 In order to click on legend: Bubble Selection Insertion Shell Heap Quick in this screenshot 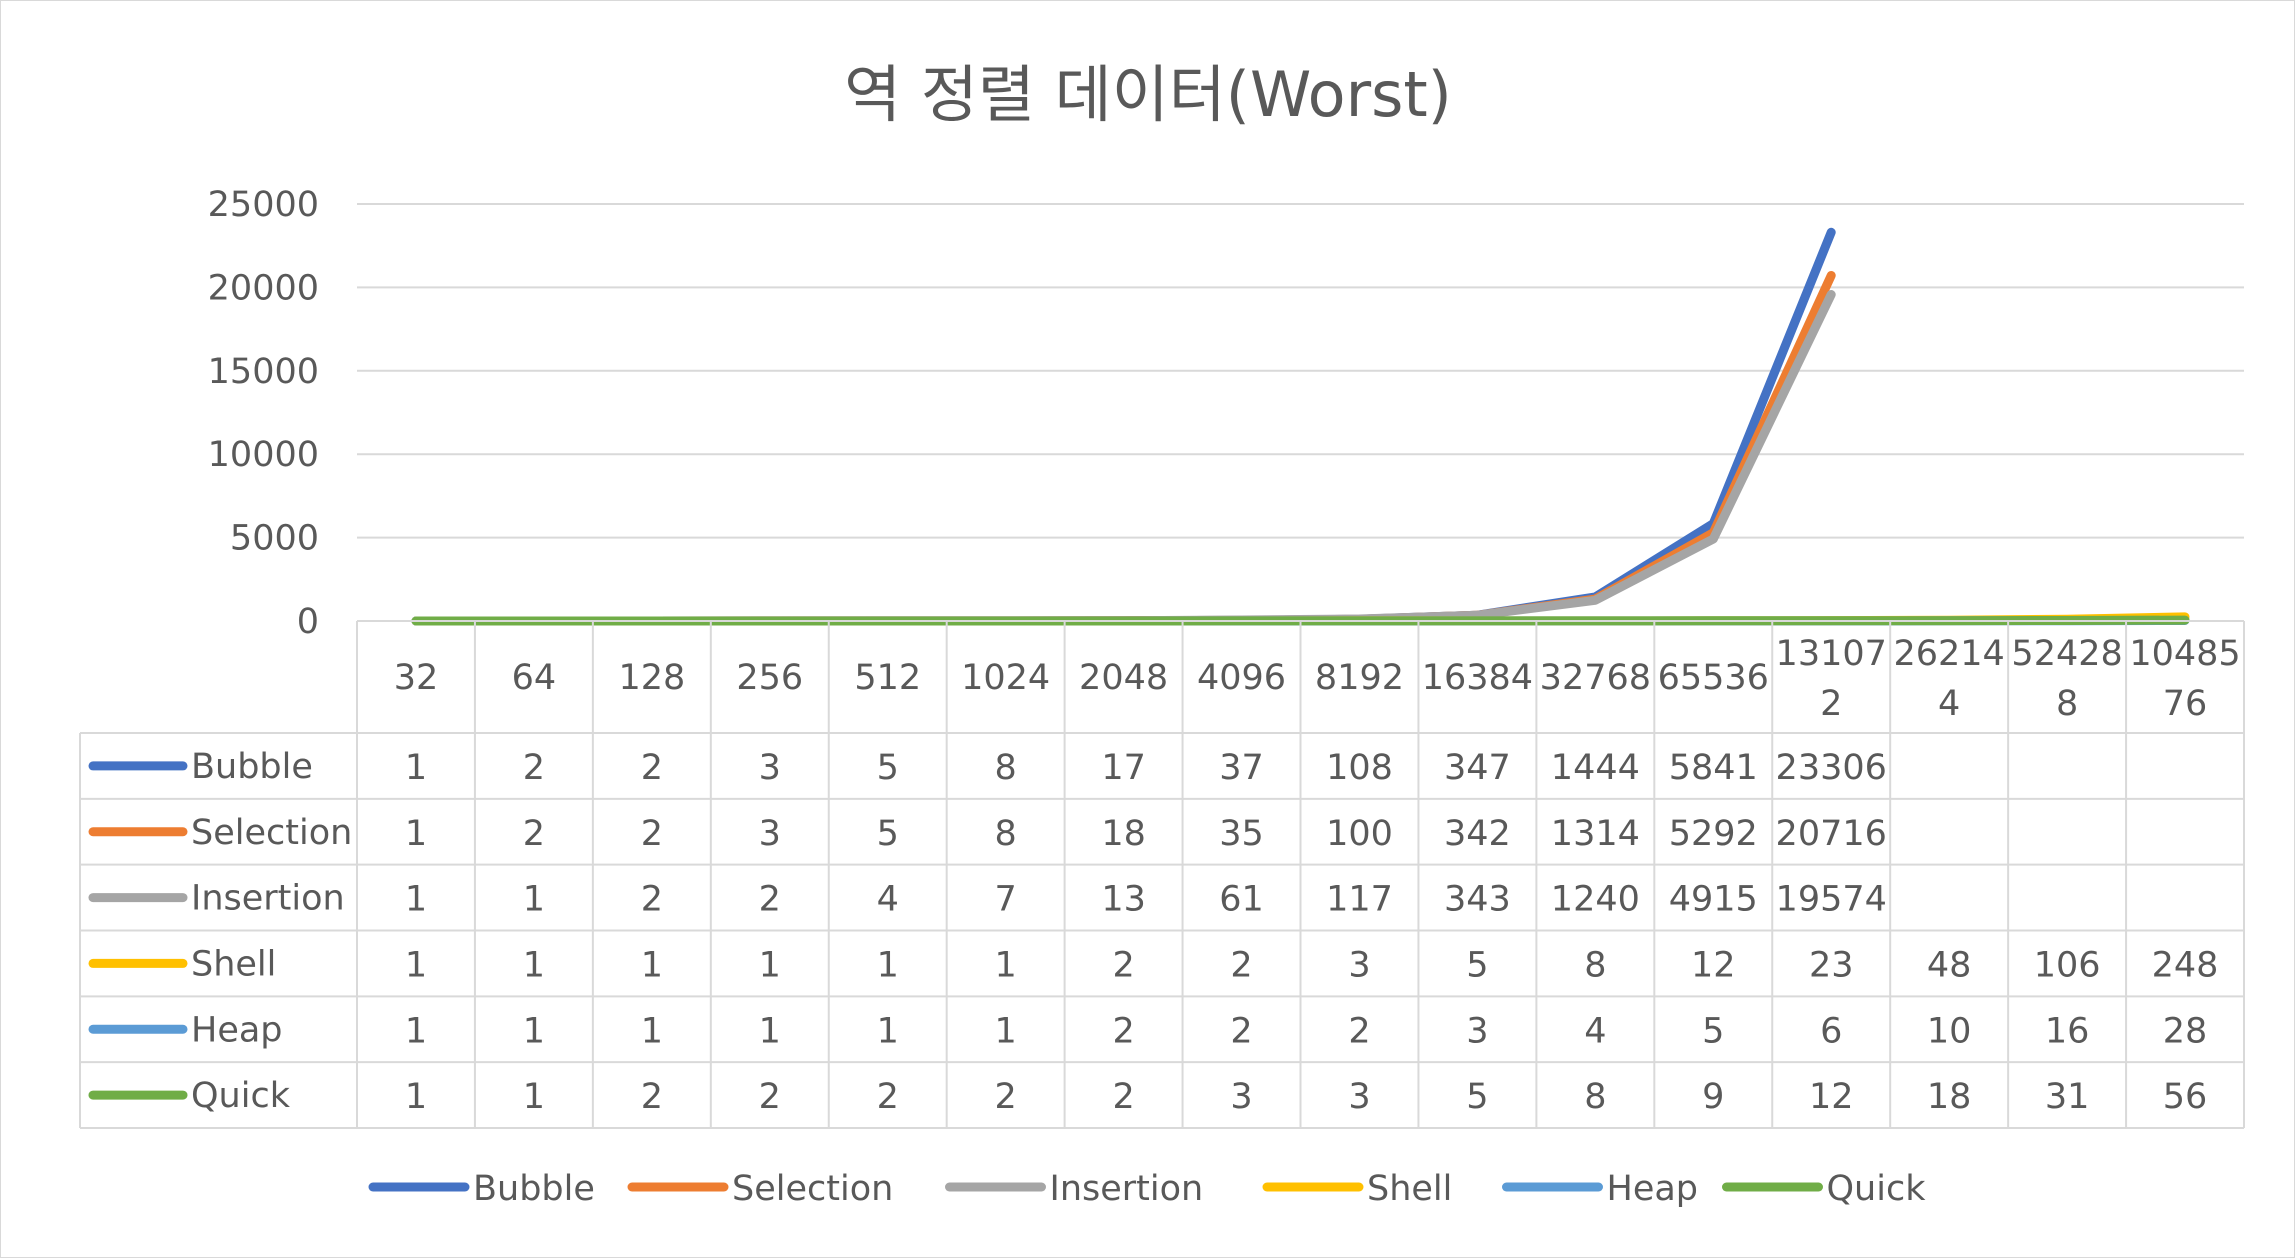, I will do `click(1149, 1189)`.